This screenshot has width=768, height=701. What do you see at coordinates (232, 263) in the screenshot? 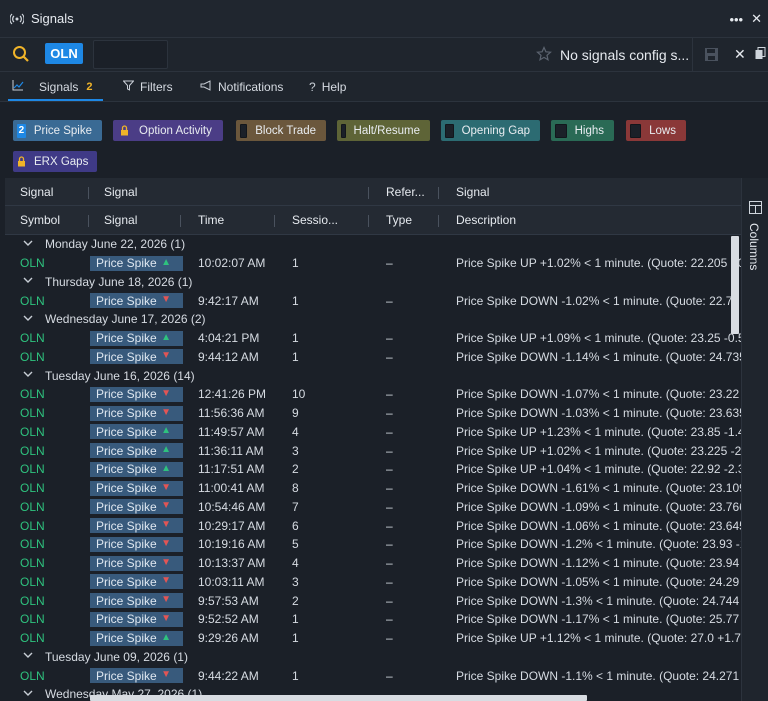
I see `cell-time: 10:02:07 AM` at bounding box center [232, 263].